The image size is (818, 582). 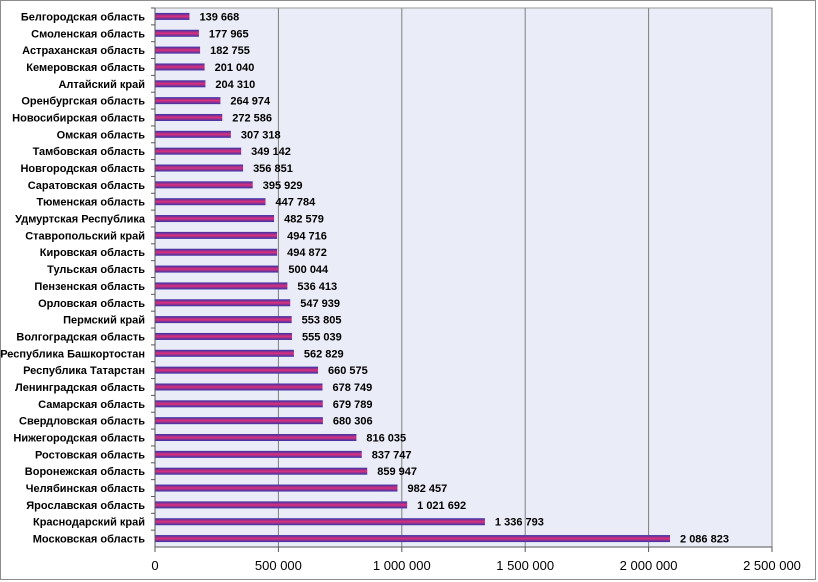 I want to click on category-label: Тамбовская область, so click(x=89, y=152).